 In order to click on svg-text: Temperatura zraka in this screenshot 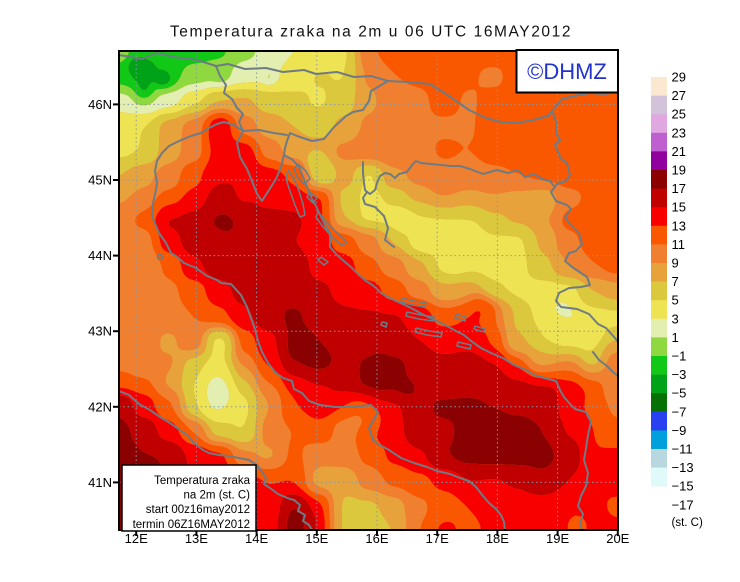, I will do `click(202, 481)`.